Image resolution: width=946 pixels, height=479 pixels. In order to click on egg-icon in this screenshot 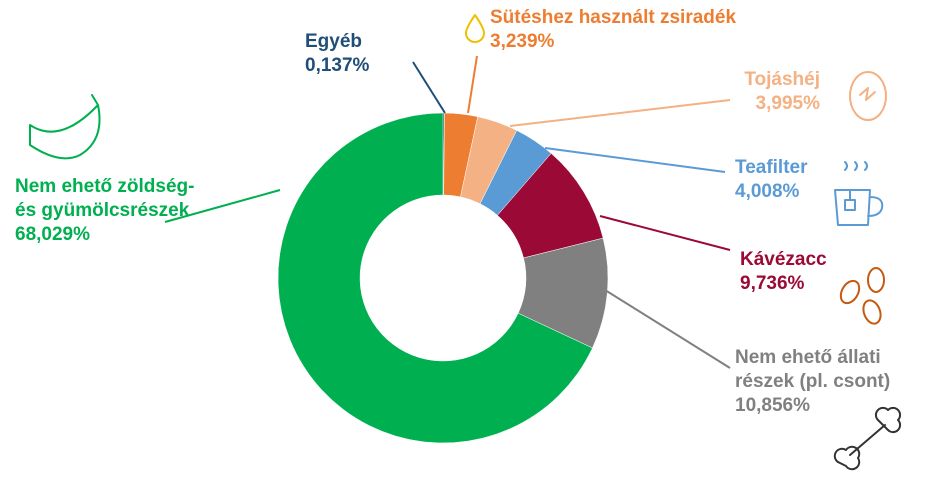, I will do `click(868, 96)`.